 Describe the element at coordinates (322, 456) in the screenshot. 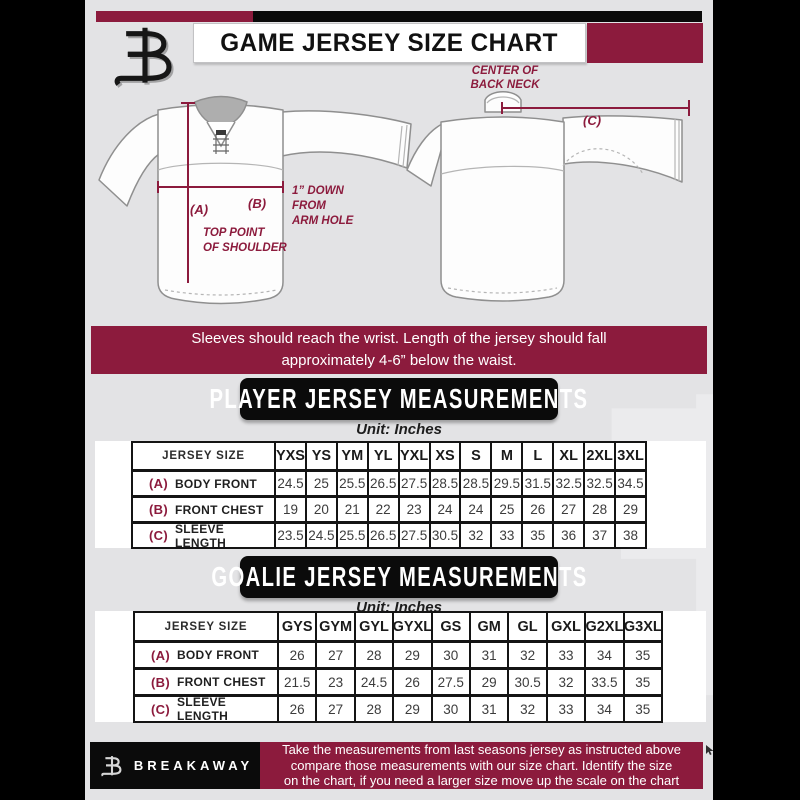

I see `size-column-header: YS` at that location.